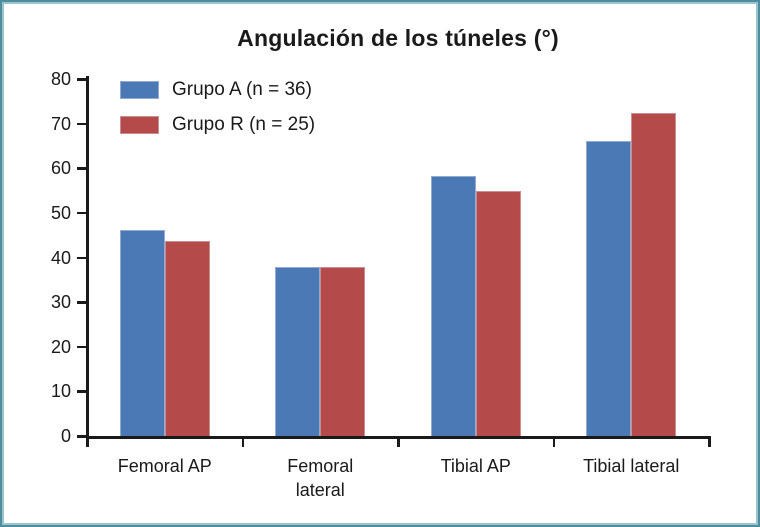 This screenshot has width=760, height=527. Describe the element at coordinates (60, 212) in the screenshot. I see `y-tick-label: 50` at that location.